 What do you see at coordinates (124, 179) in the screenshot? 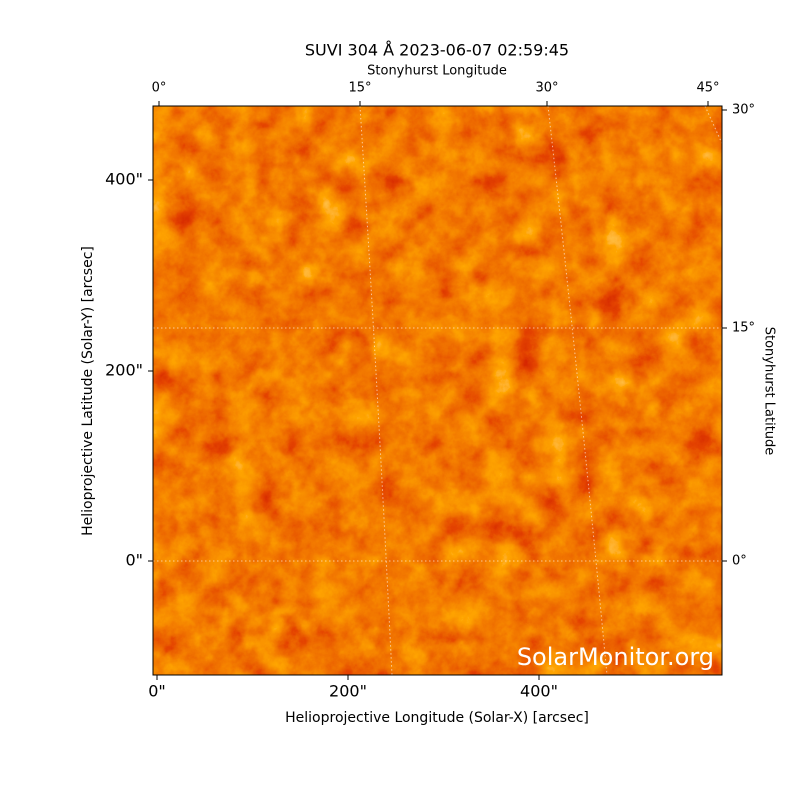
I see `y-tick-label: 400"` at bounding box center [124, 179].